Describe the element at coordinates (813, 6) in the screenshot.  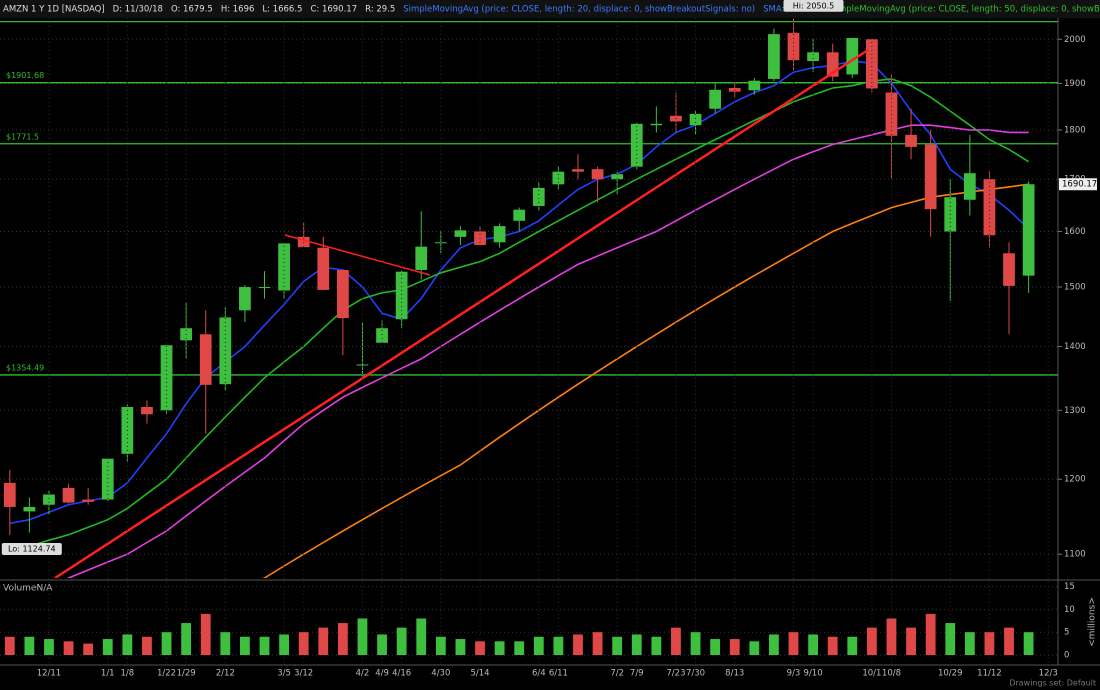
I see `annotation-box` at that location.